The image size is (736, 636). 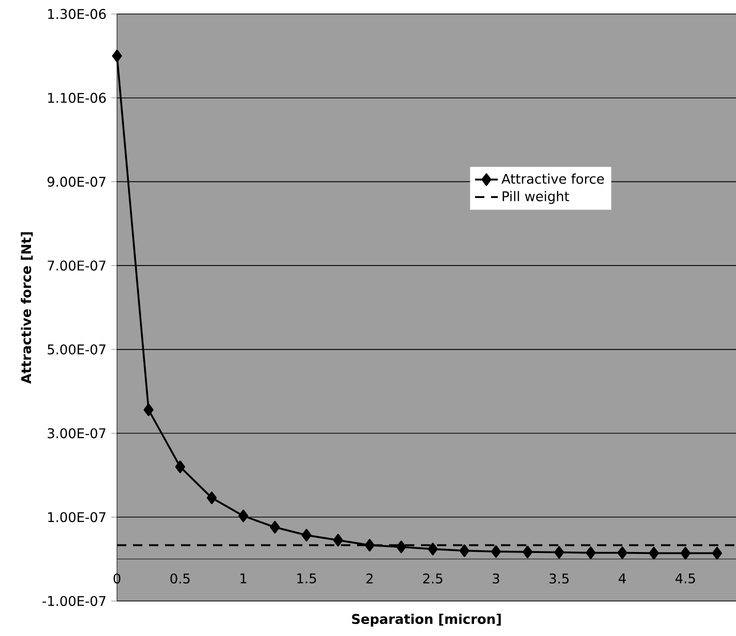 I want to click on x-tick-label: 2, so click(x=369, y=578).